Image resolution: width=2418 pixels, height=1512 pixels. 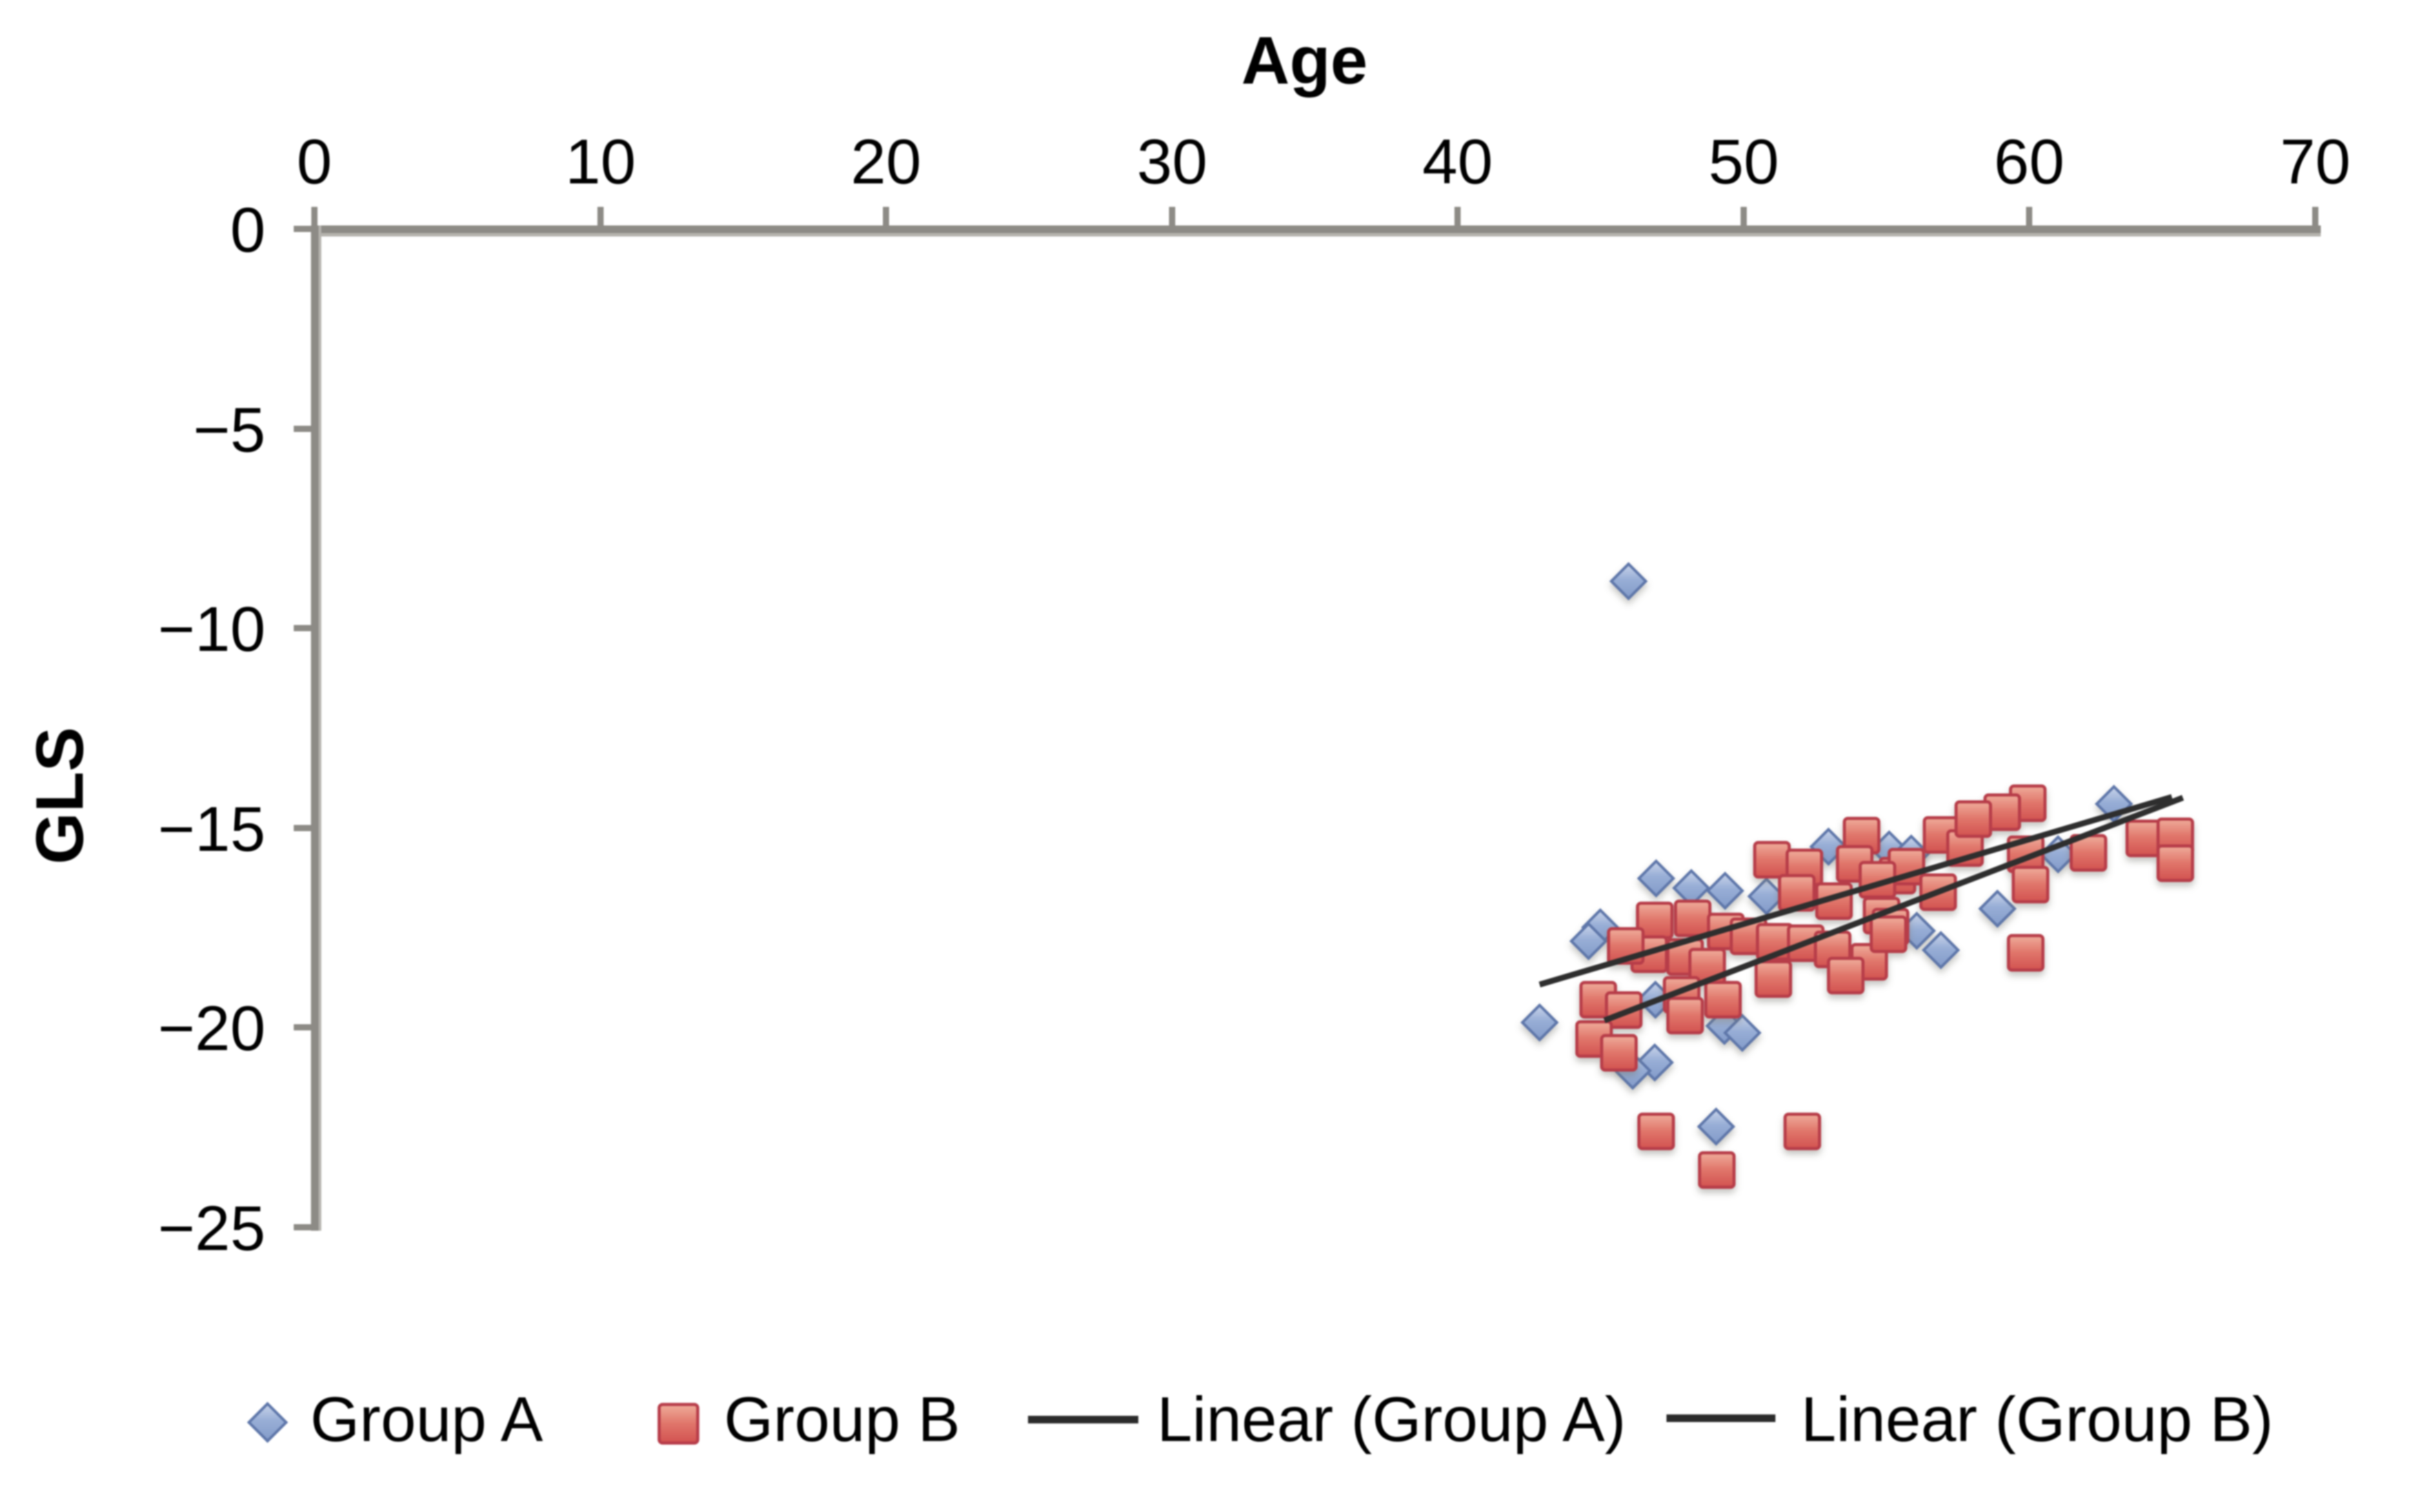 What do you see at coordinates (600, 162) in the screenshot?
I see `svg-text: 10` at bounding box center [600, 162].